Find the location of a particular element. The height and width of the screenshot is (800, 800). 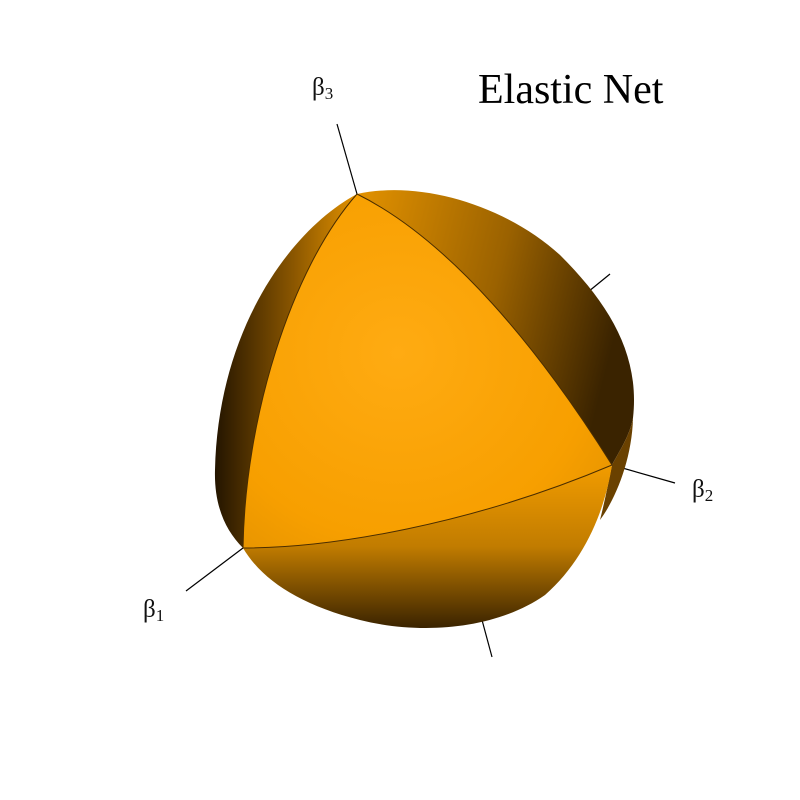

axis-label-beta-2-symbol: β is located at coordinates (698, 489).